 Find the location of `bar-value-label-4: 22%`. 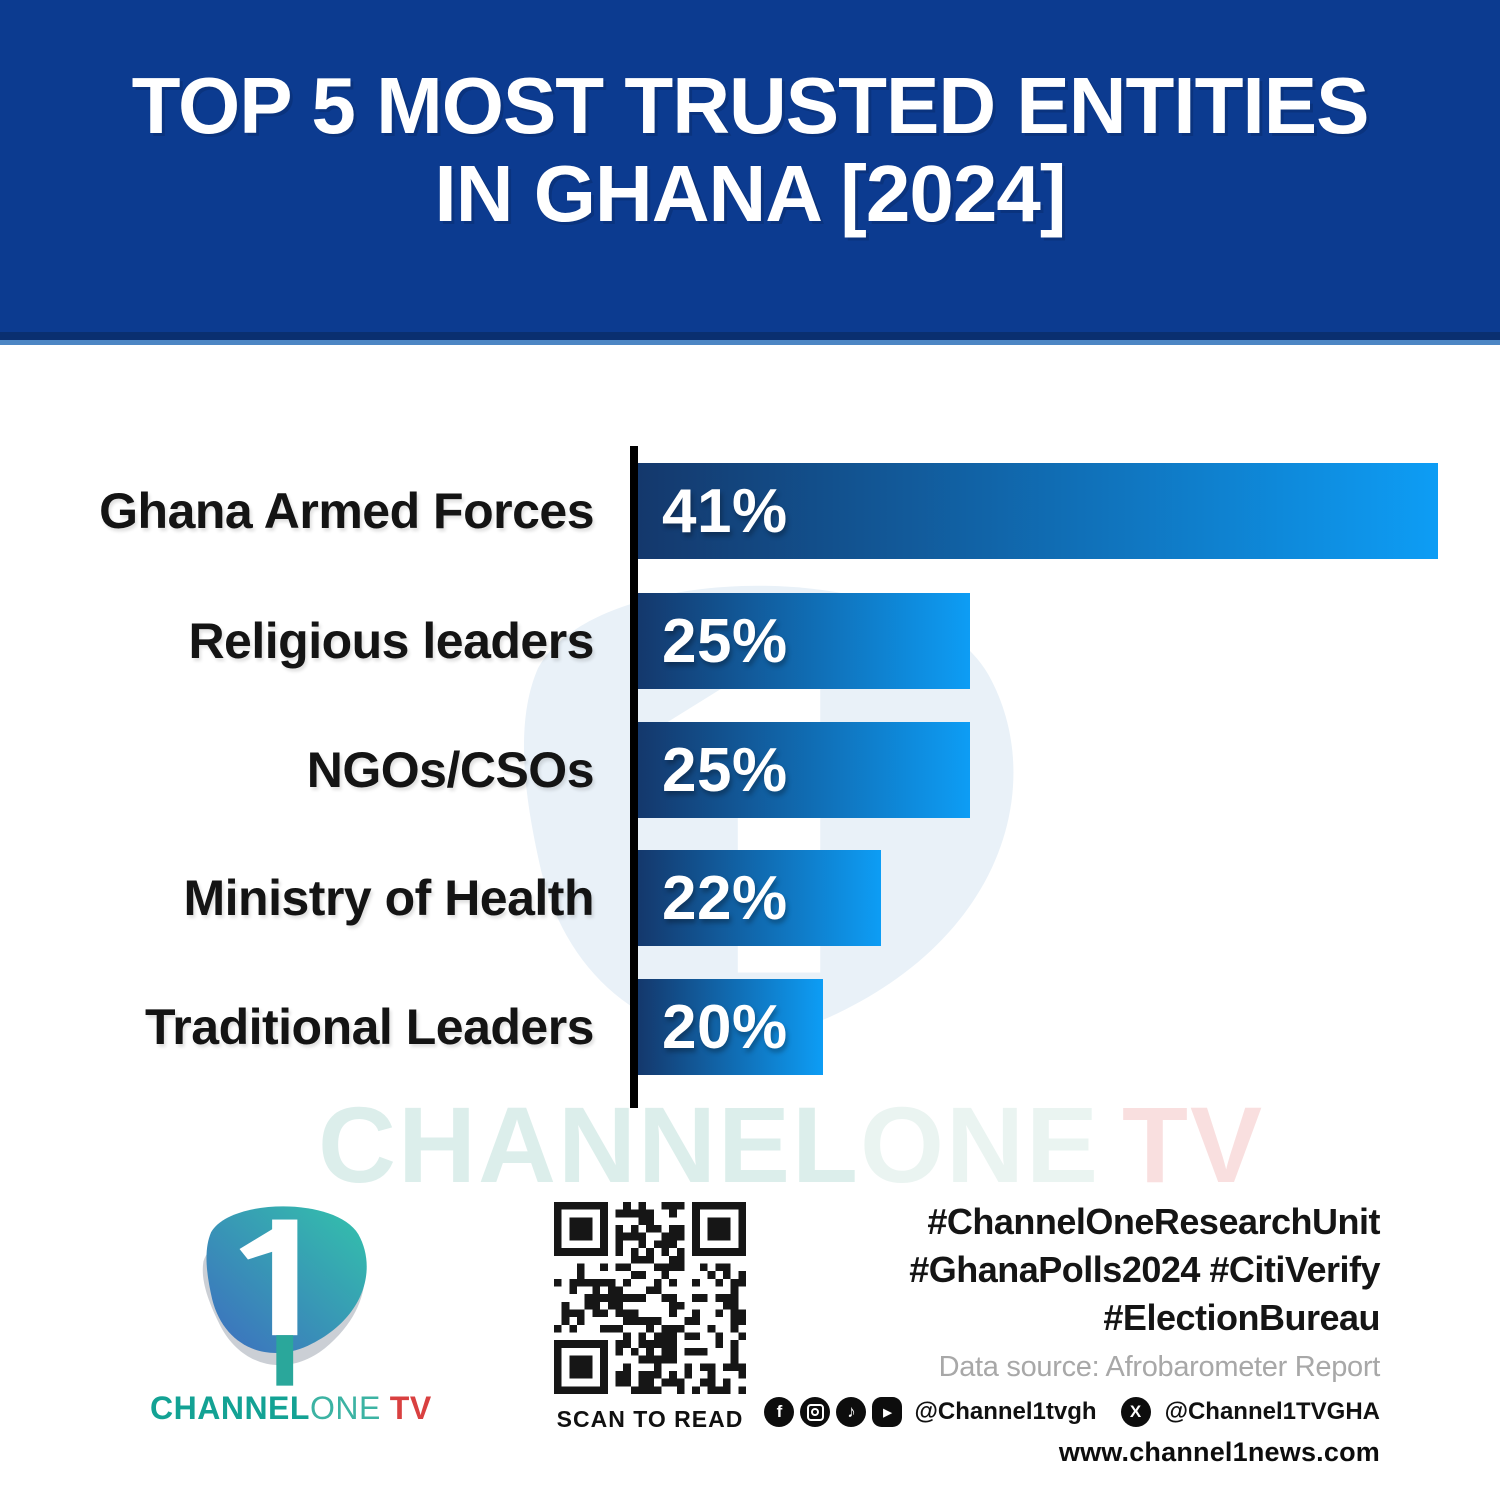

bar-value-label-4: 22% is located at coordinates (725, 898).